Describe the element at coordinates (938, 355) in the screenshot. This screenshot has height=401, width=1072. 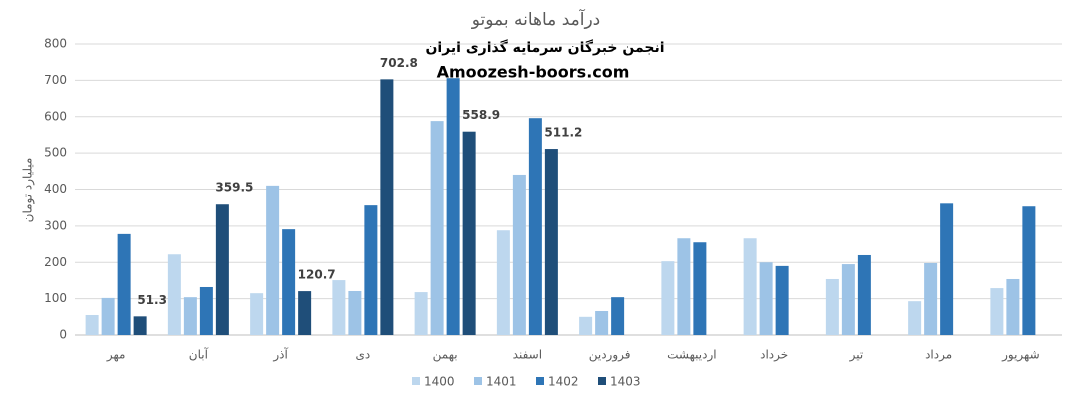
I see `x-tick-label: مرداد` at that location.